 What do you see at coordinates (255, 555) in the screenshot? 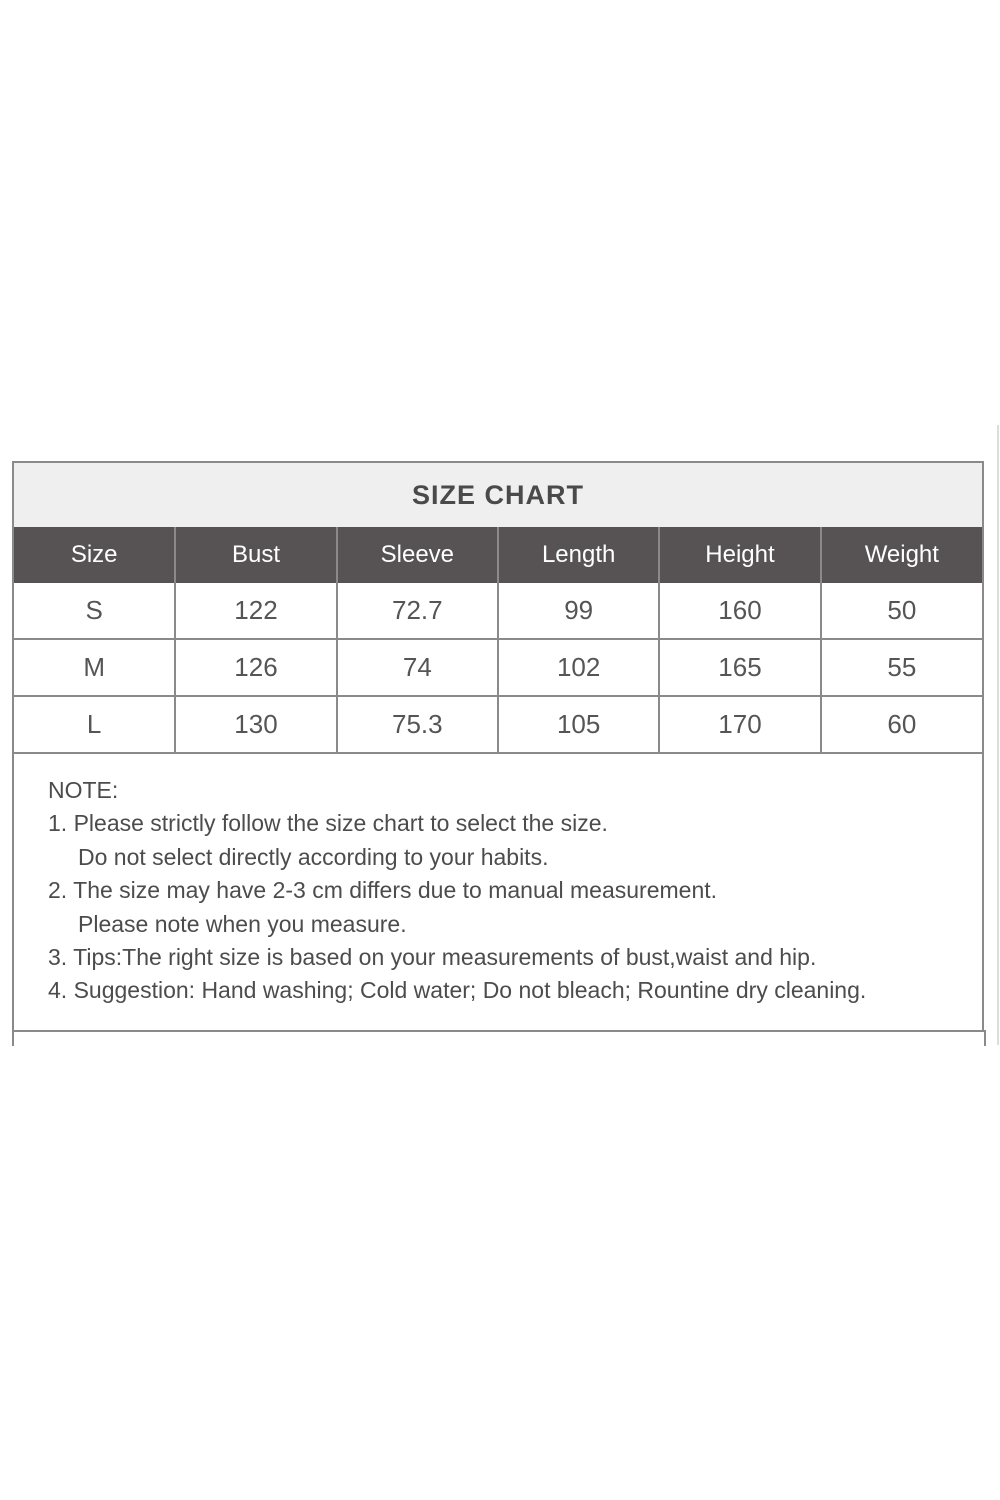
I see `column-header: Bust` at bounding box center [255, 555].